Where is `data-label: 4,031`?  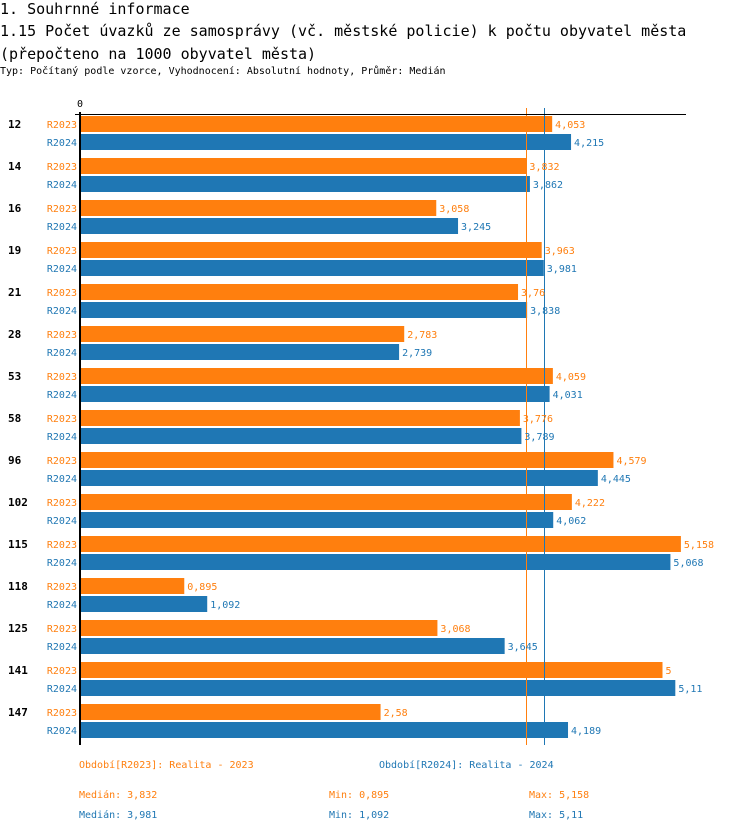 data-label: 4,031 is located at coordinates (568, 395).